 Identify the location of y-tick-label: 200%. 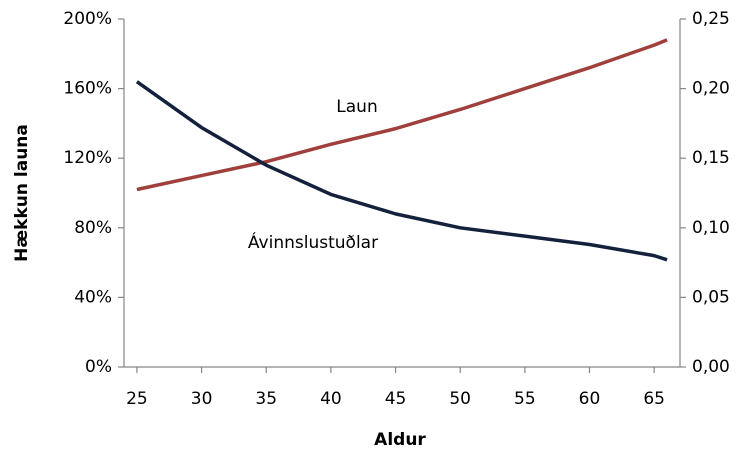
(87, 19).